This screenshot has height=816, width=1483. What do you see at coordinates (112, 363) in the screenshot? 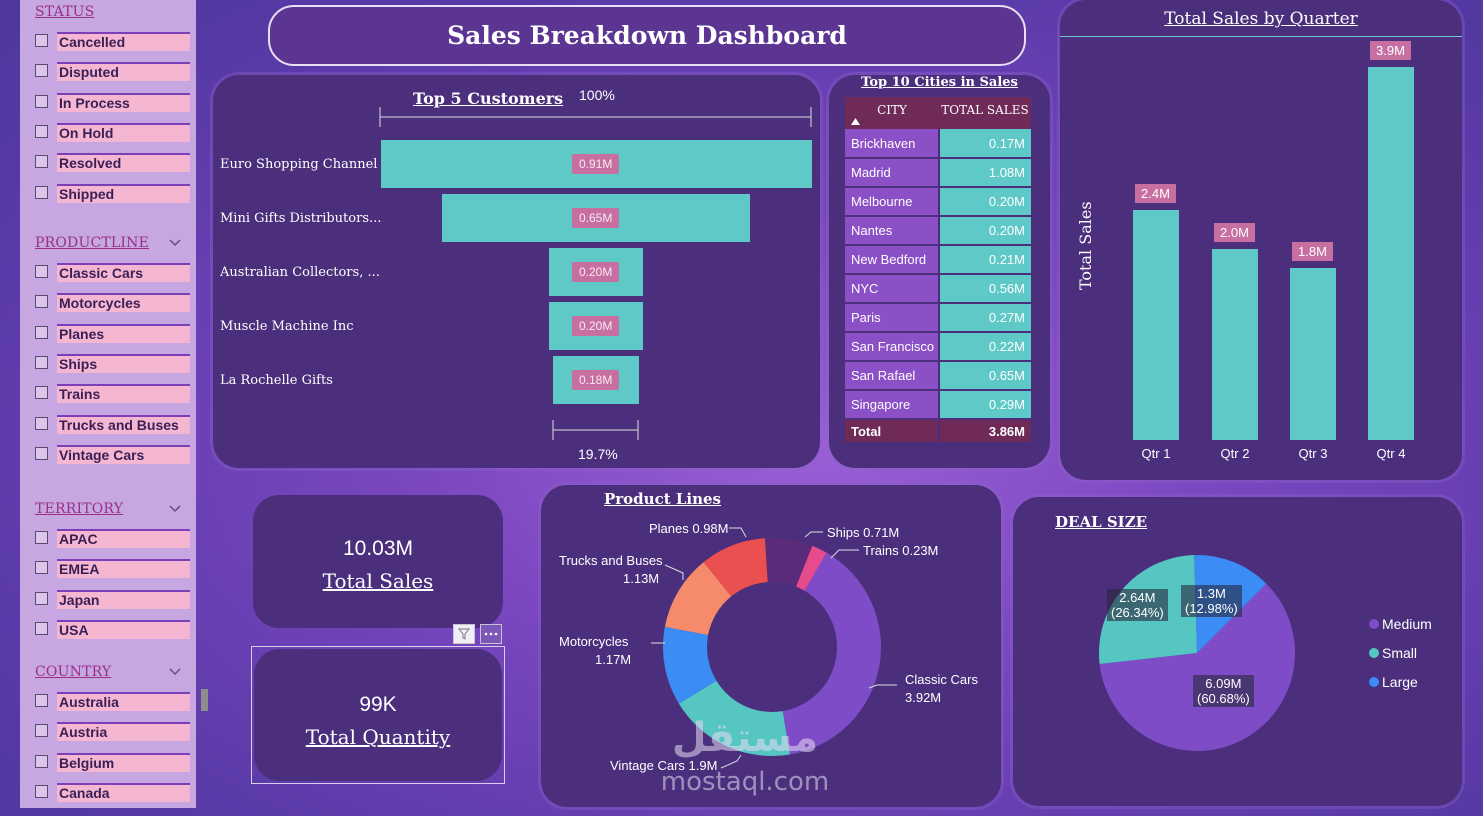
I see `slicer-option-ships: Ships` at bounding box center [112, 363].